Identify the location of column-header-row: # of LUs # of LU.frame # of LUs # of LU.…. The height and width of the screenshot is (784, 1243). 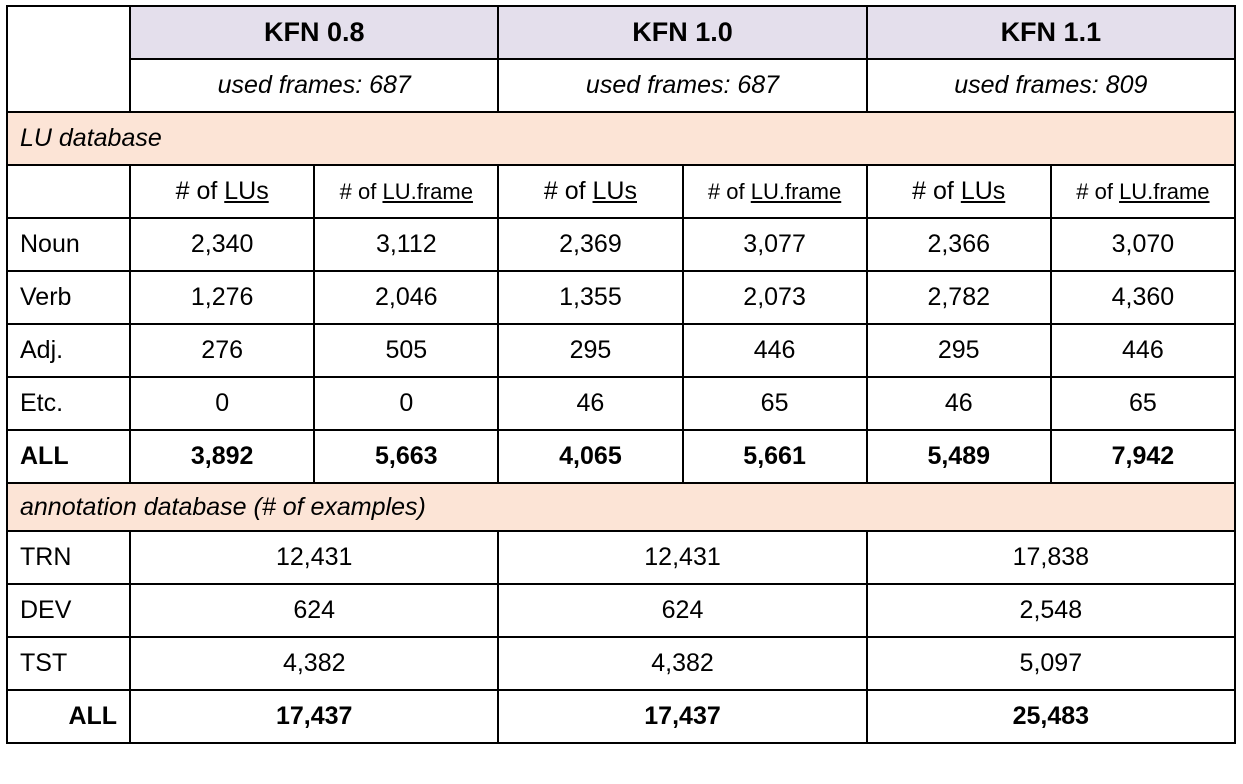
(621, 191).